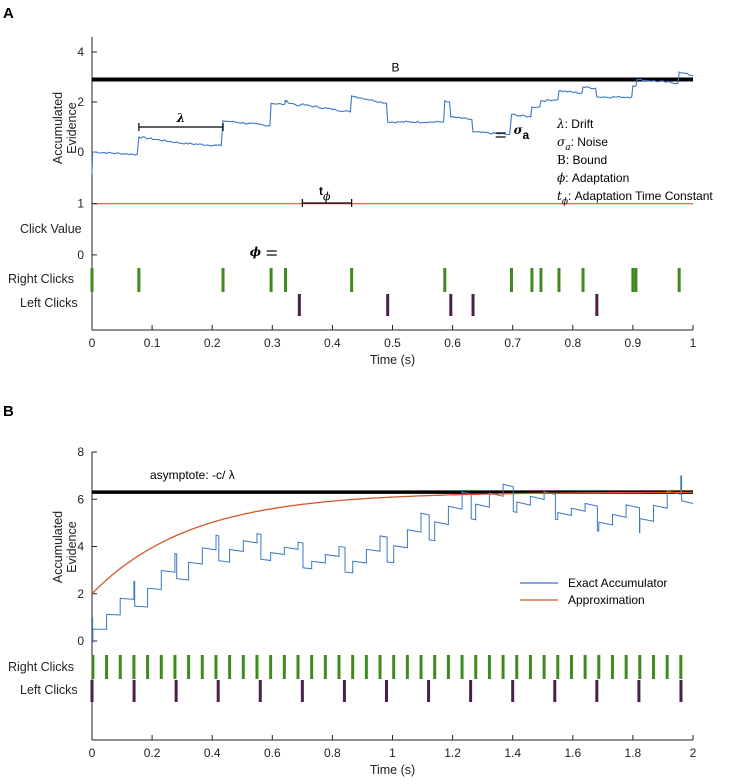 This screenshot has height=784, width=739. What do you see at coordinates (272, 753) in the screenshot?
I see `panel-b-x-tick-label: 0.6` at bounding box center [272, 753].